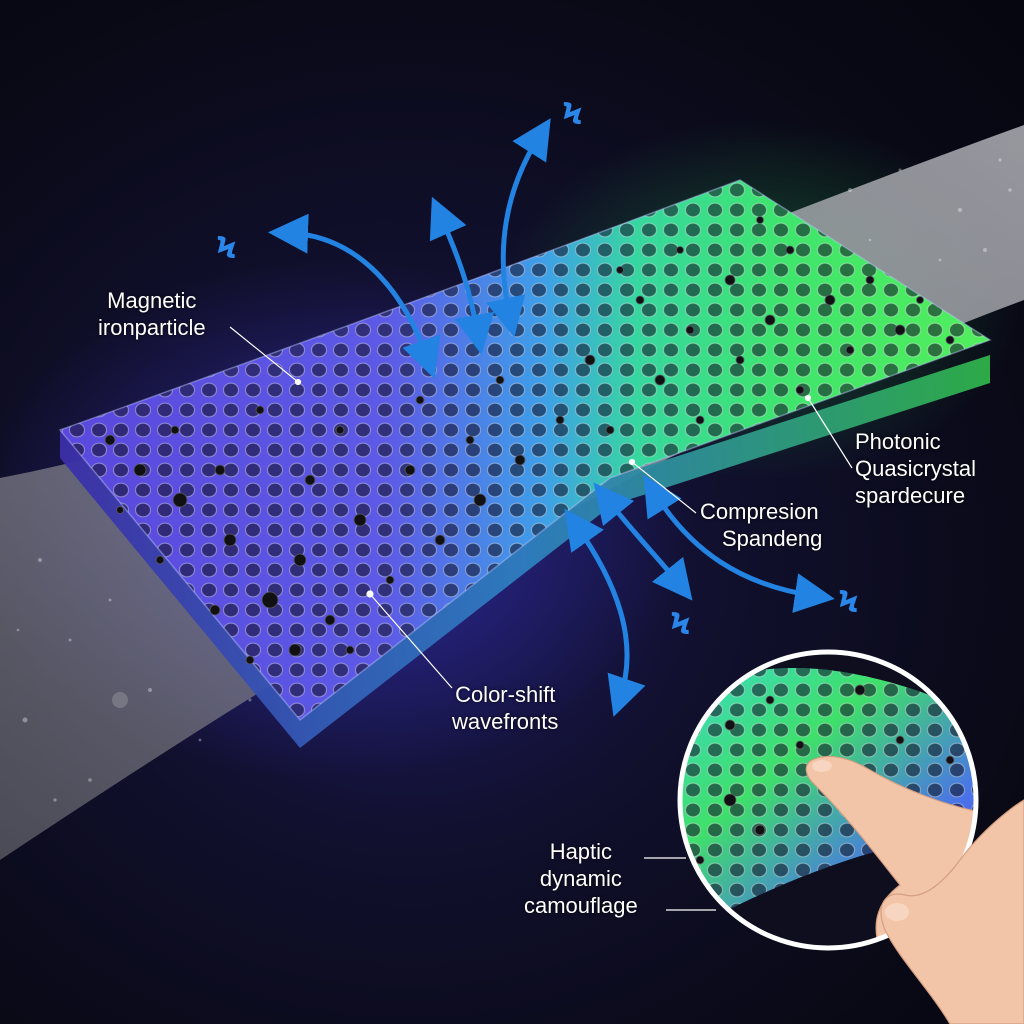  I want to click on leader-line-compression, so click(664, 487).